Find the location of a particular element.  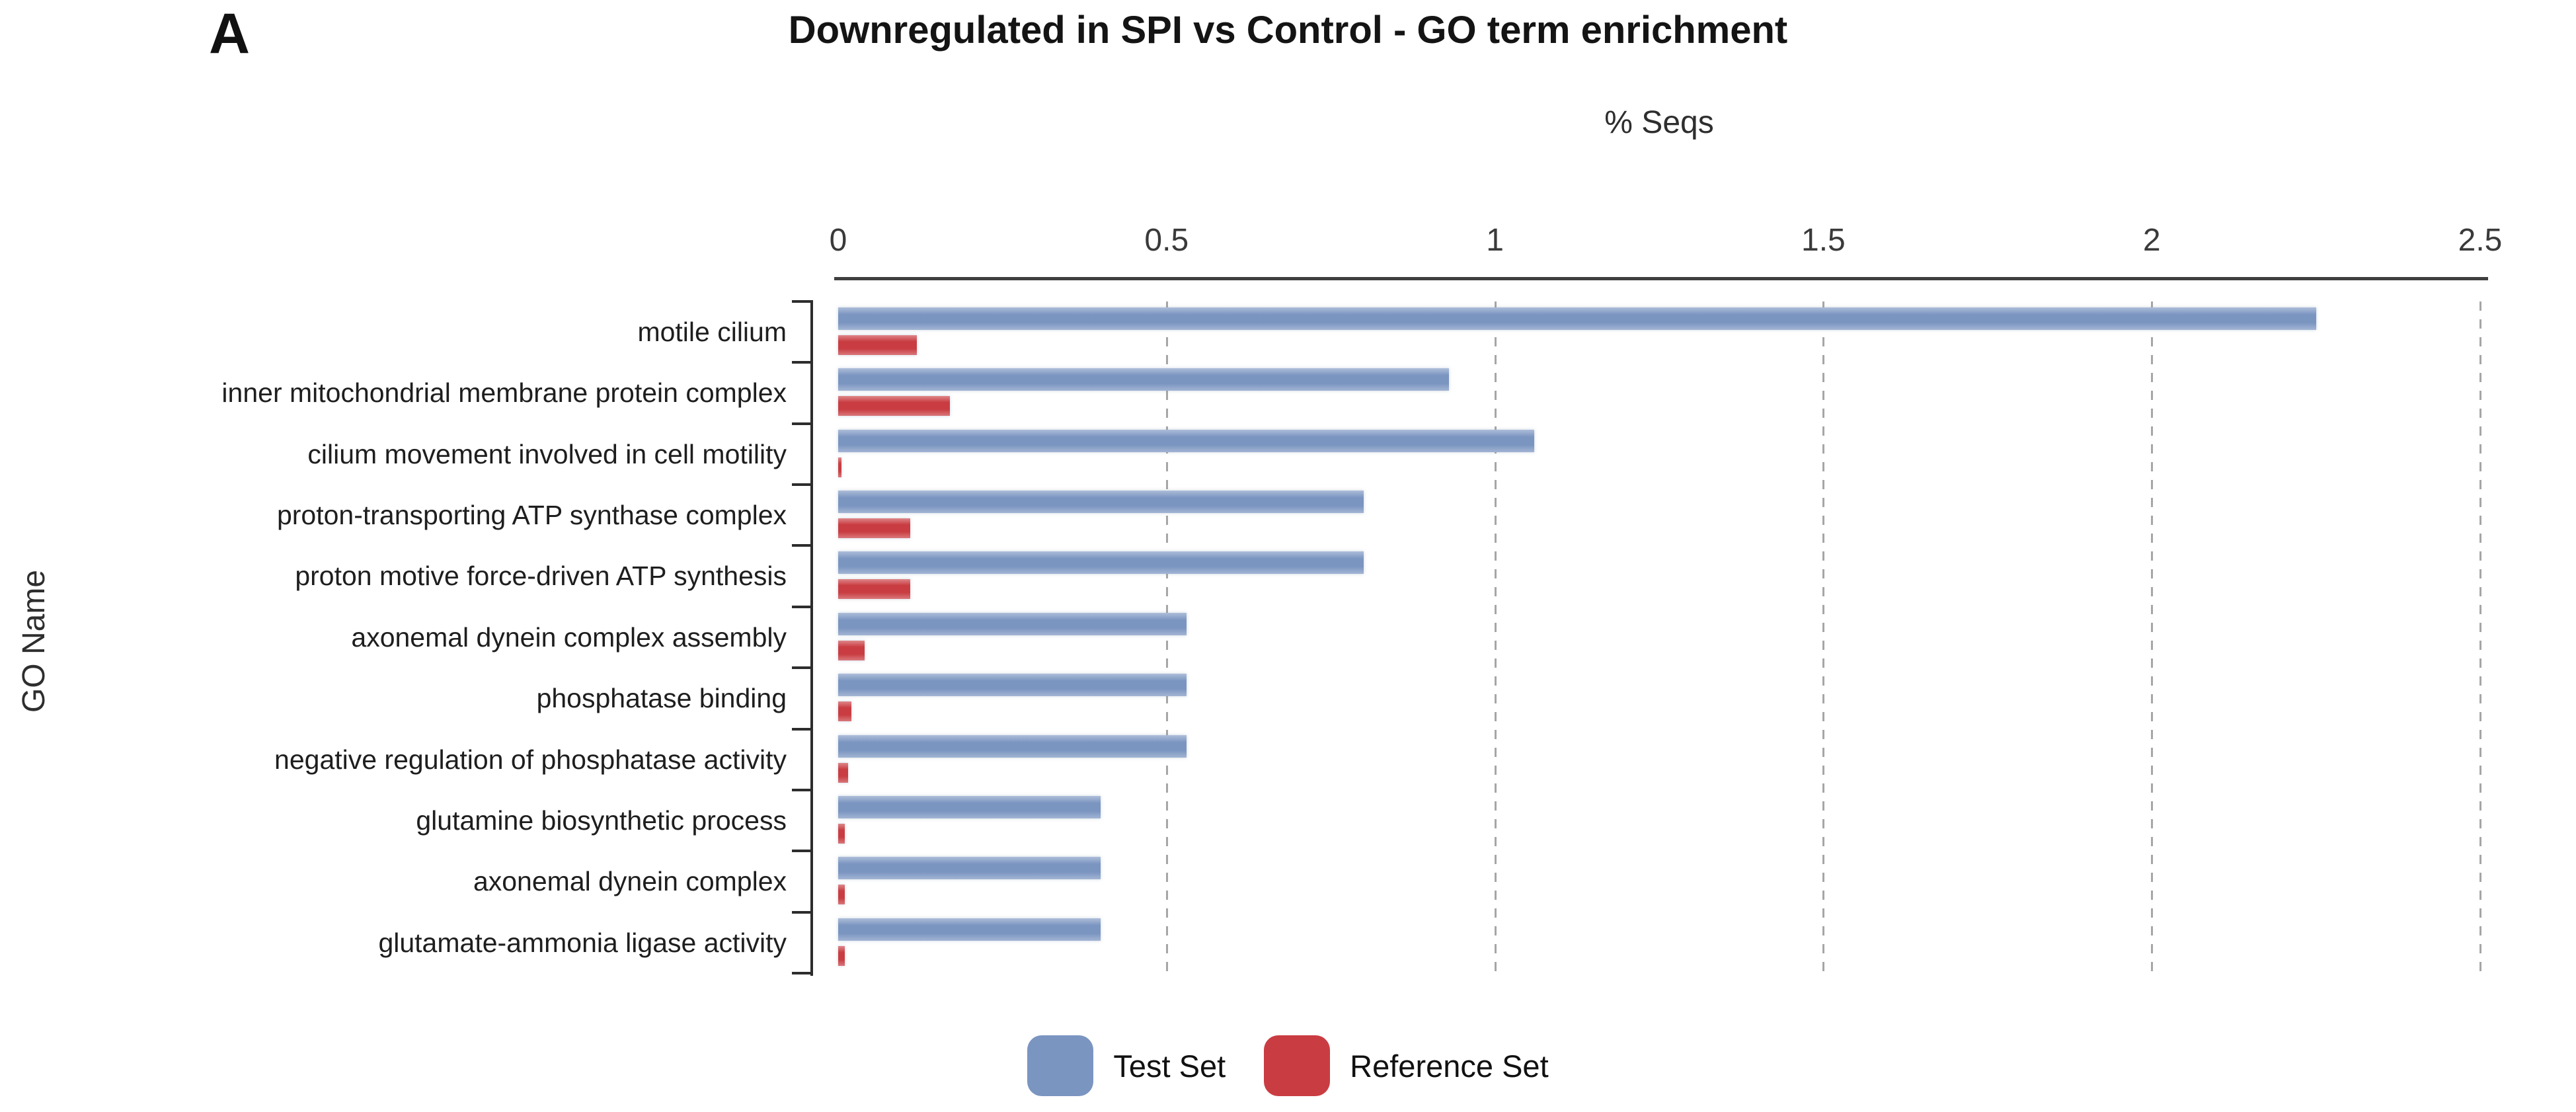

category-label: phosphatase binding is located at coordinates (661, 698).